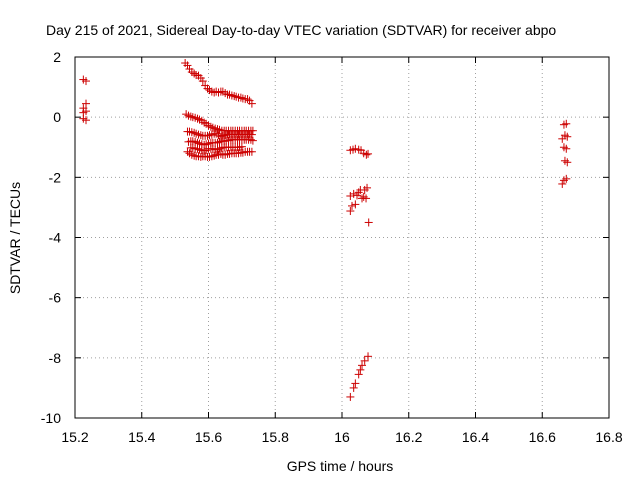  Describe the element at coordinates (55, 238) in the screenshot. I see `y-tick-label: -4` at that location.